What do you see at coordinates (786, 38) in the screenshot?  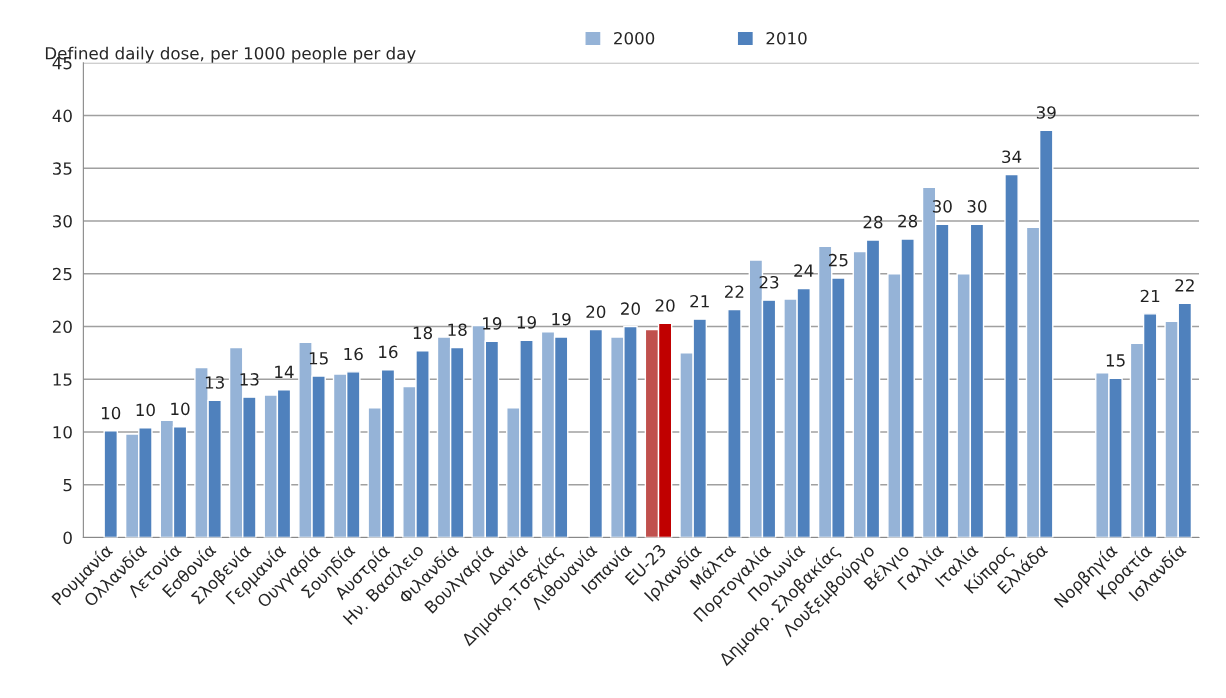 I see `legend-label: 2010` at bounding box center [786, 38].